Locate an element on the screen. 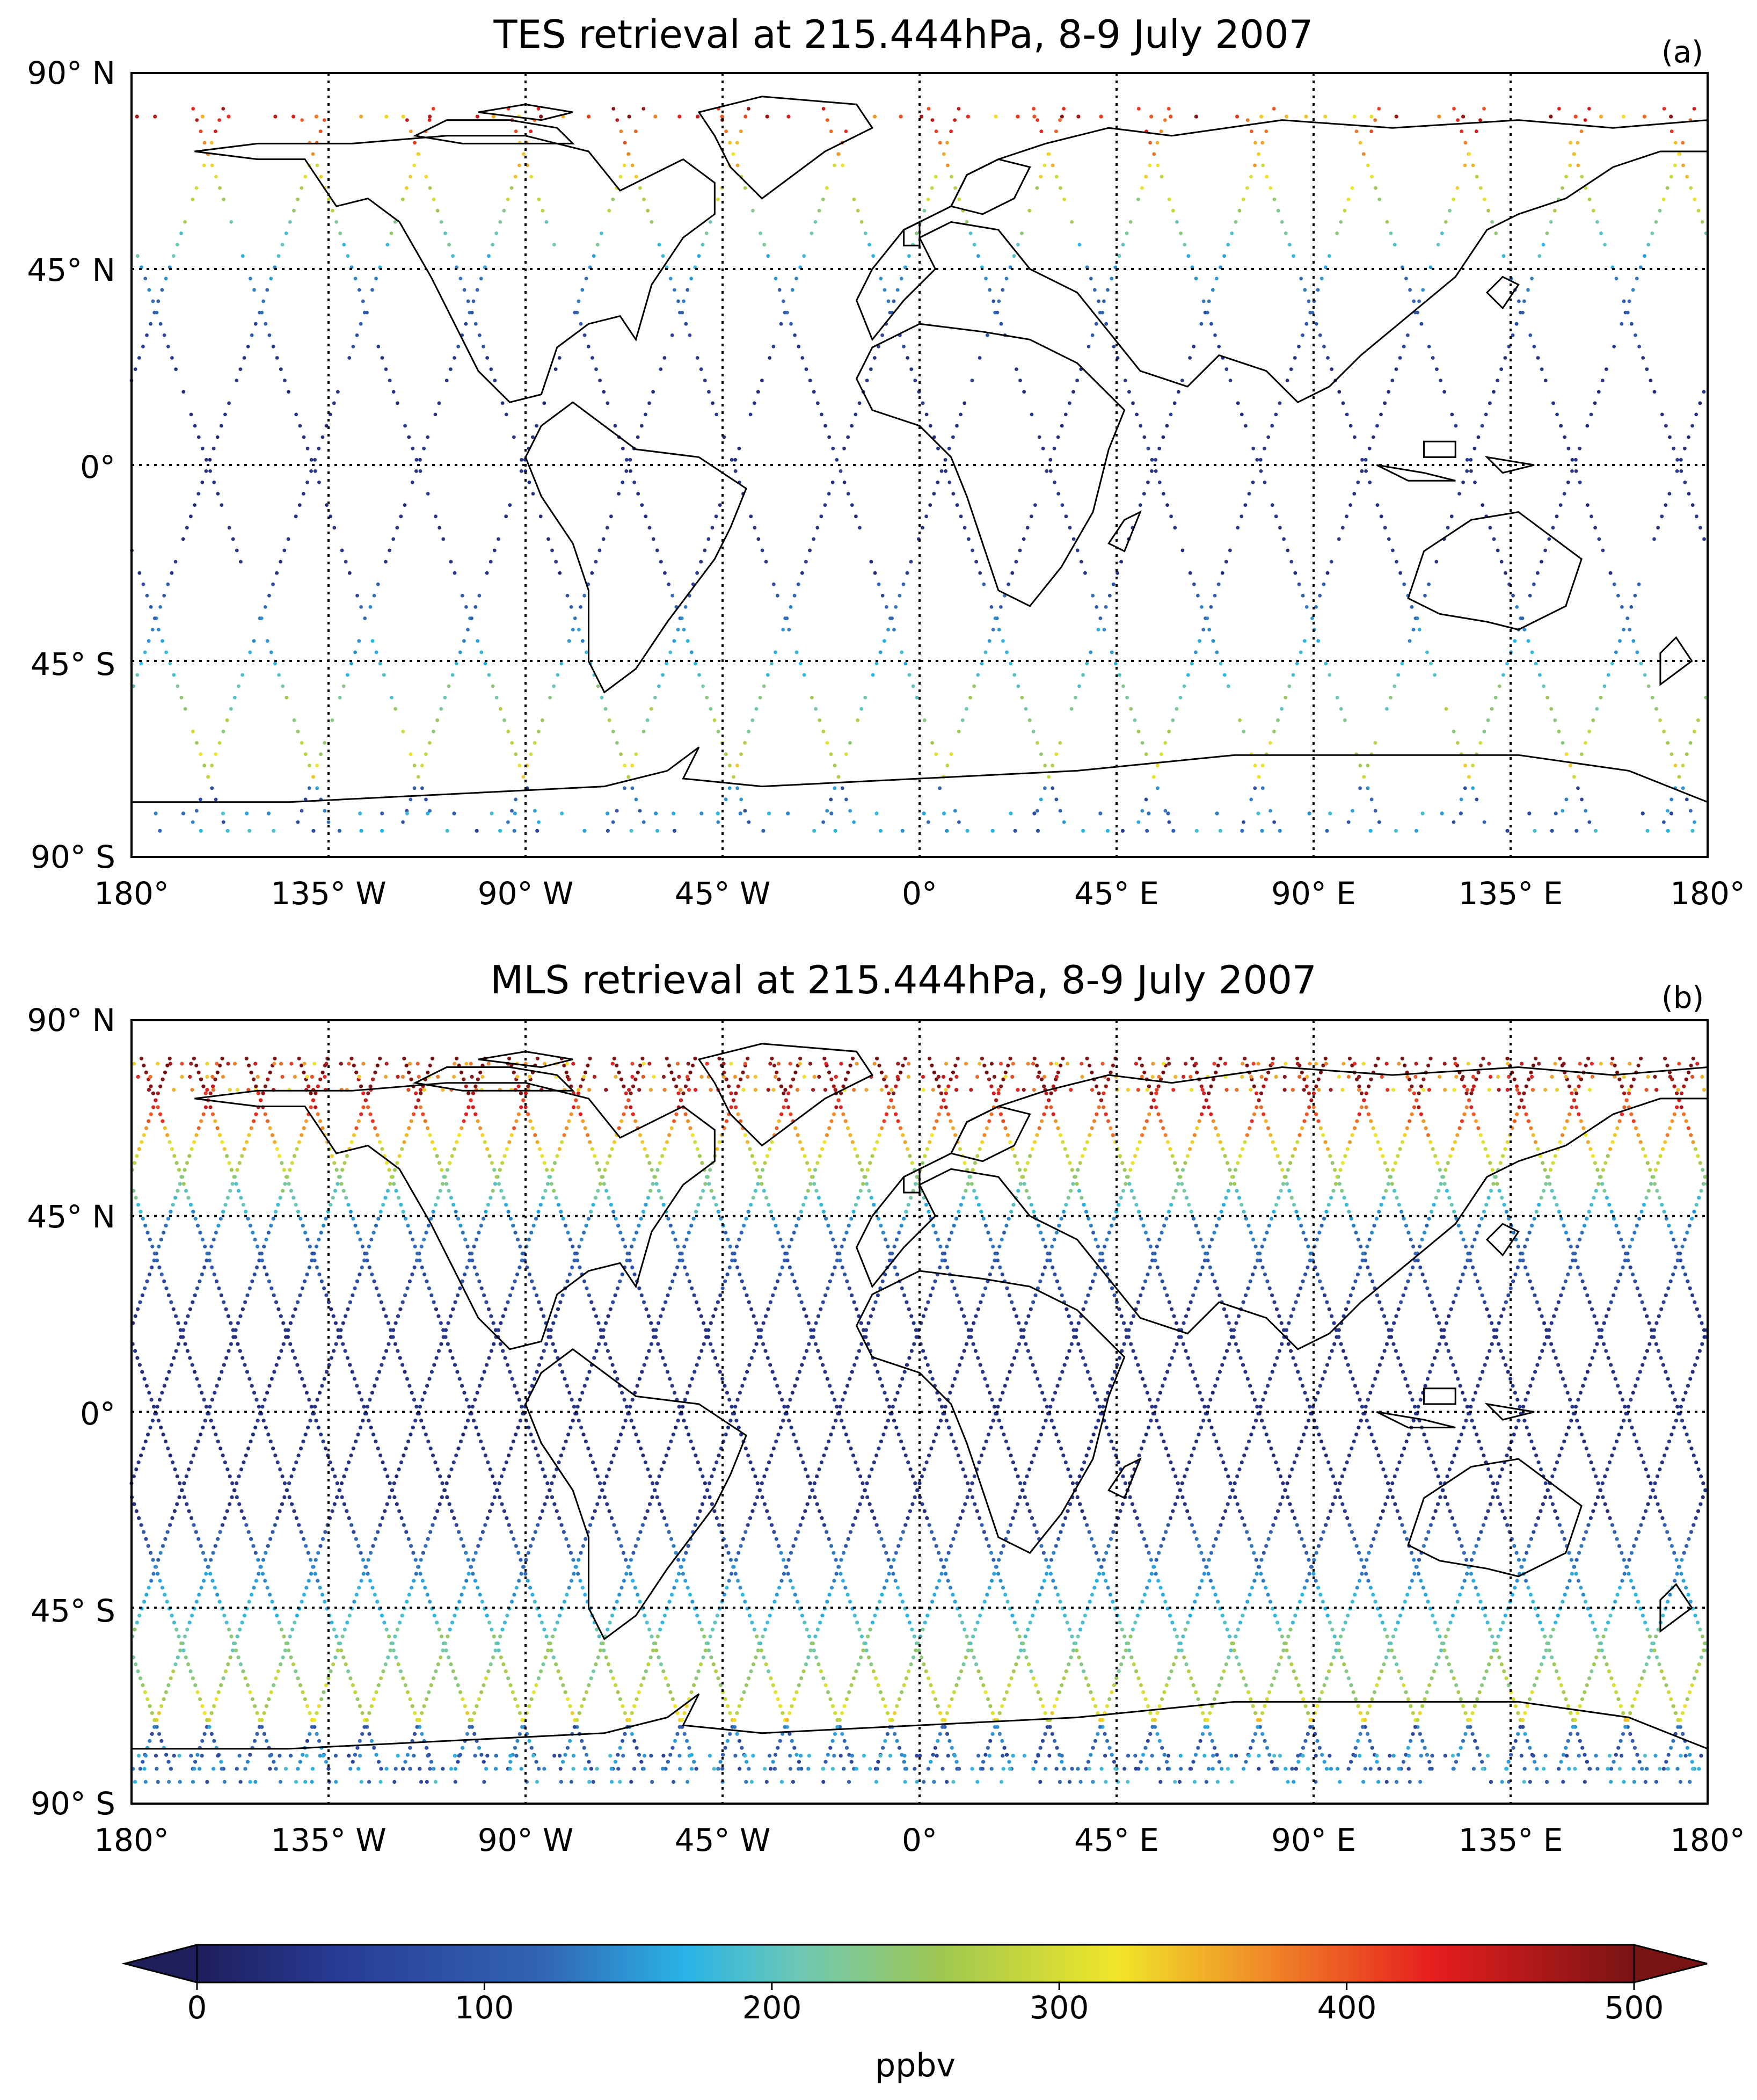  panel-a-lat-label-45s: 45° S is located at coordinates (72, 664).